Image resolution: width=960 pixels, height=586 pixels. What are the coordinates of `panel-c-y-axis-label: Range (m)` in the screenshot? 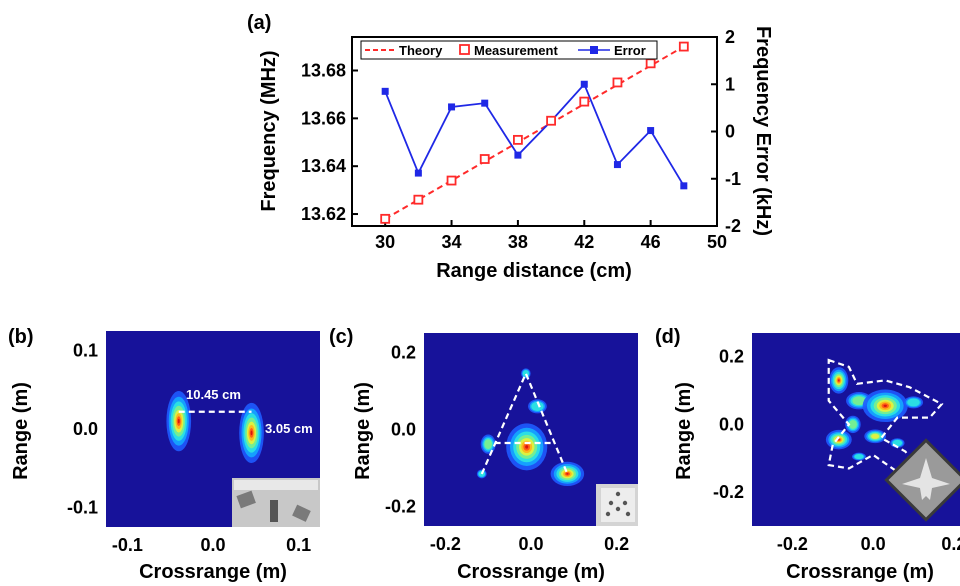 It's located at (363, 431).